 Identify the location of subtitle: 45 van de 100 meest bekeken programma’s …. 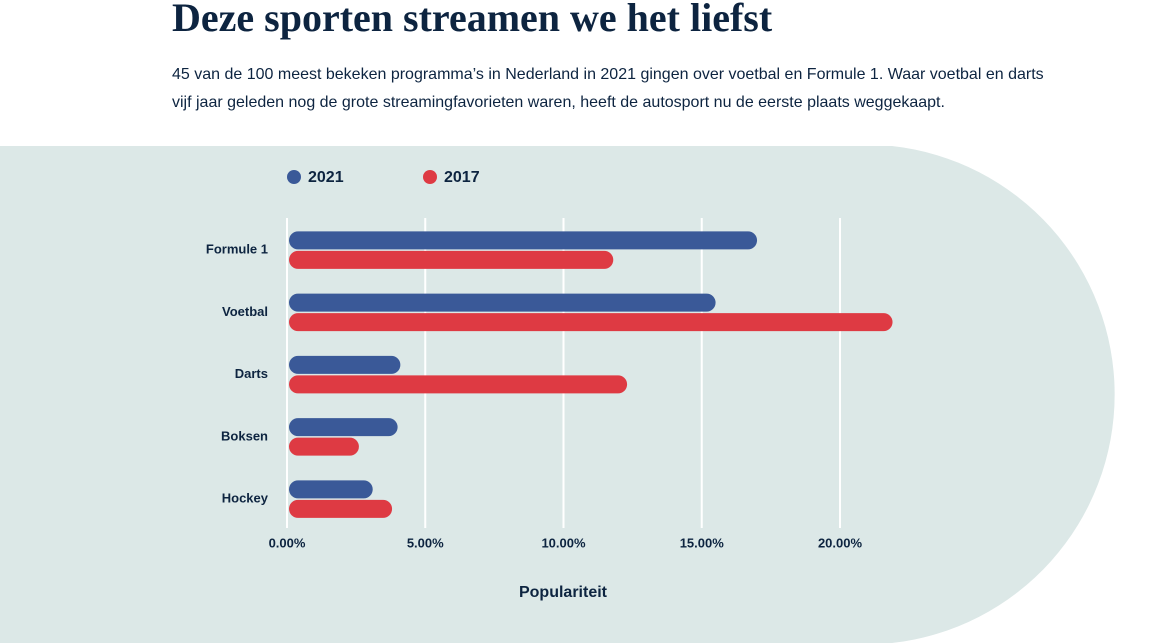
(608, 88).